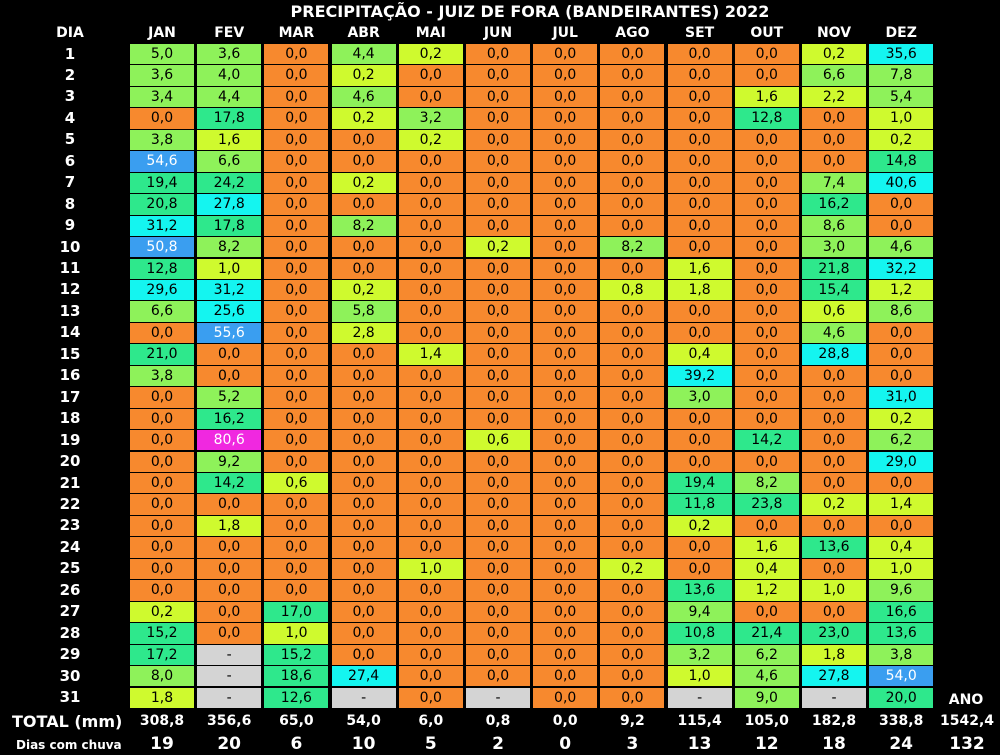  Describe the element at coordinates (363, 744) in the screenshot. I see `month-rainy-days: 10` at that location.